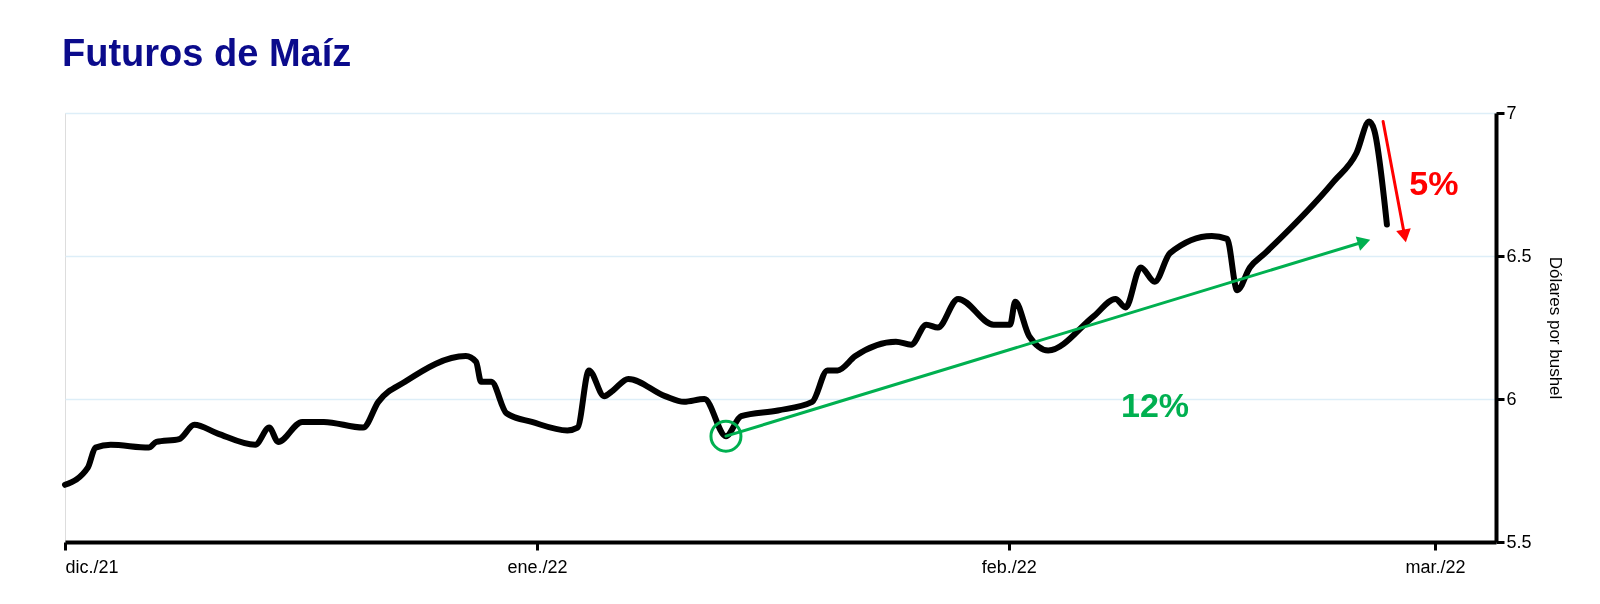 The height and width of the screenshot is (604, 1600). I want to click on annotation: 5%, so click(1434, 182).